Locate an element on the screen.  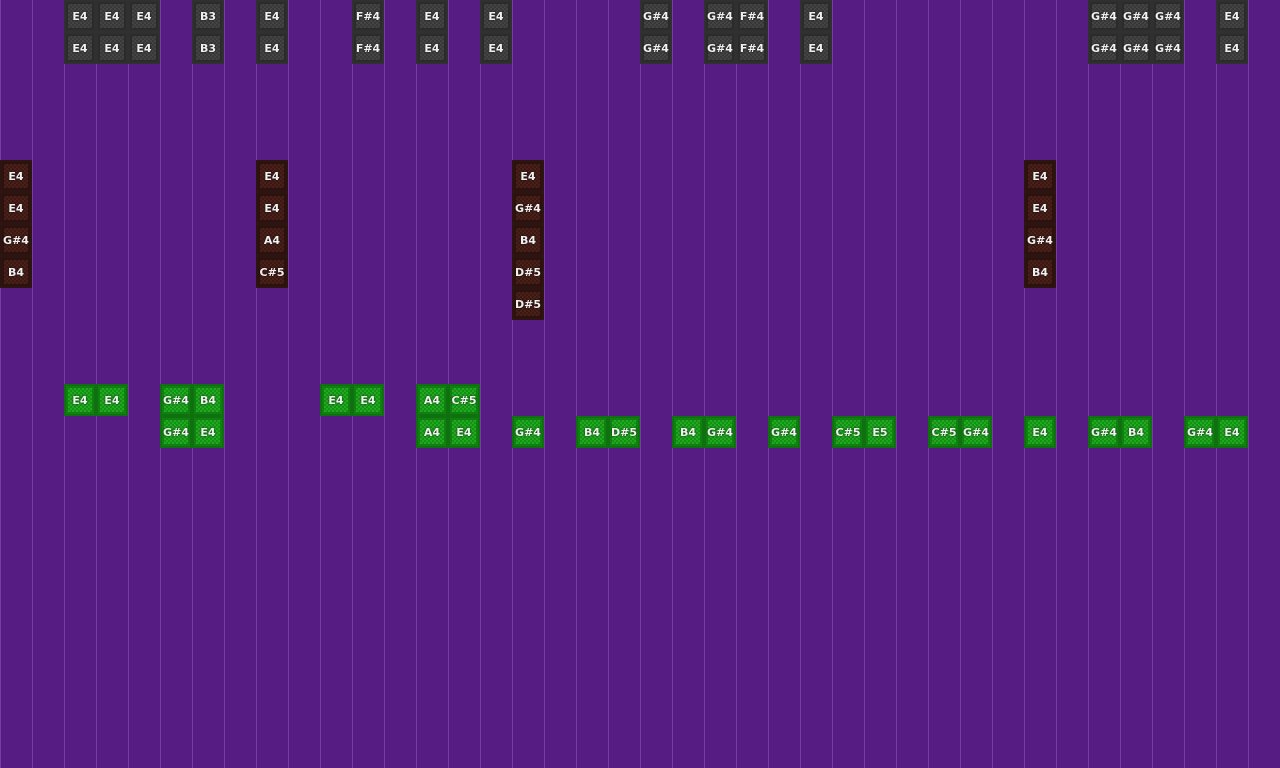
green-note-tile: D#5 is located at coordinates (624, 432).